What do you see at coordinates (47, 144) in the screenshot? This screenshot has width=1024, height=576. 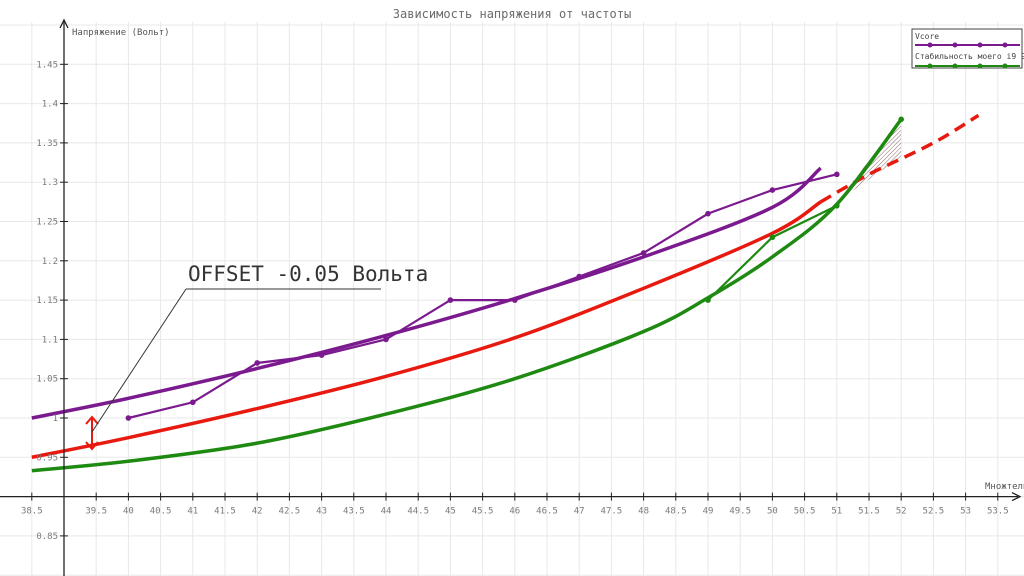 I see `y-tick-label: 1.35` at bounding box center [47, 144].